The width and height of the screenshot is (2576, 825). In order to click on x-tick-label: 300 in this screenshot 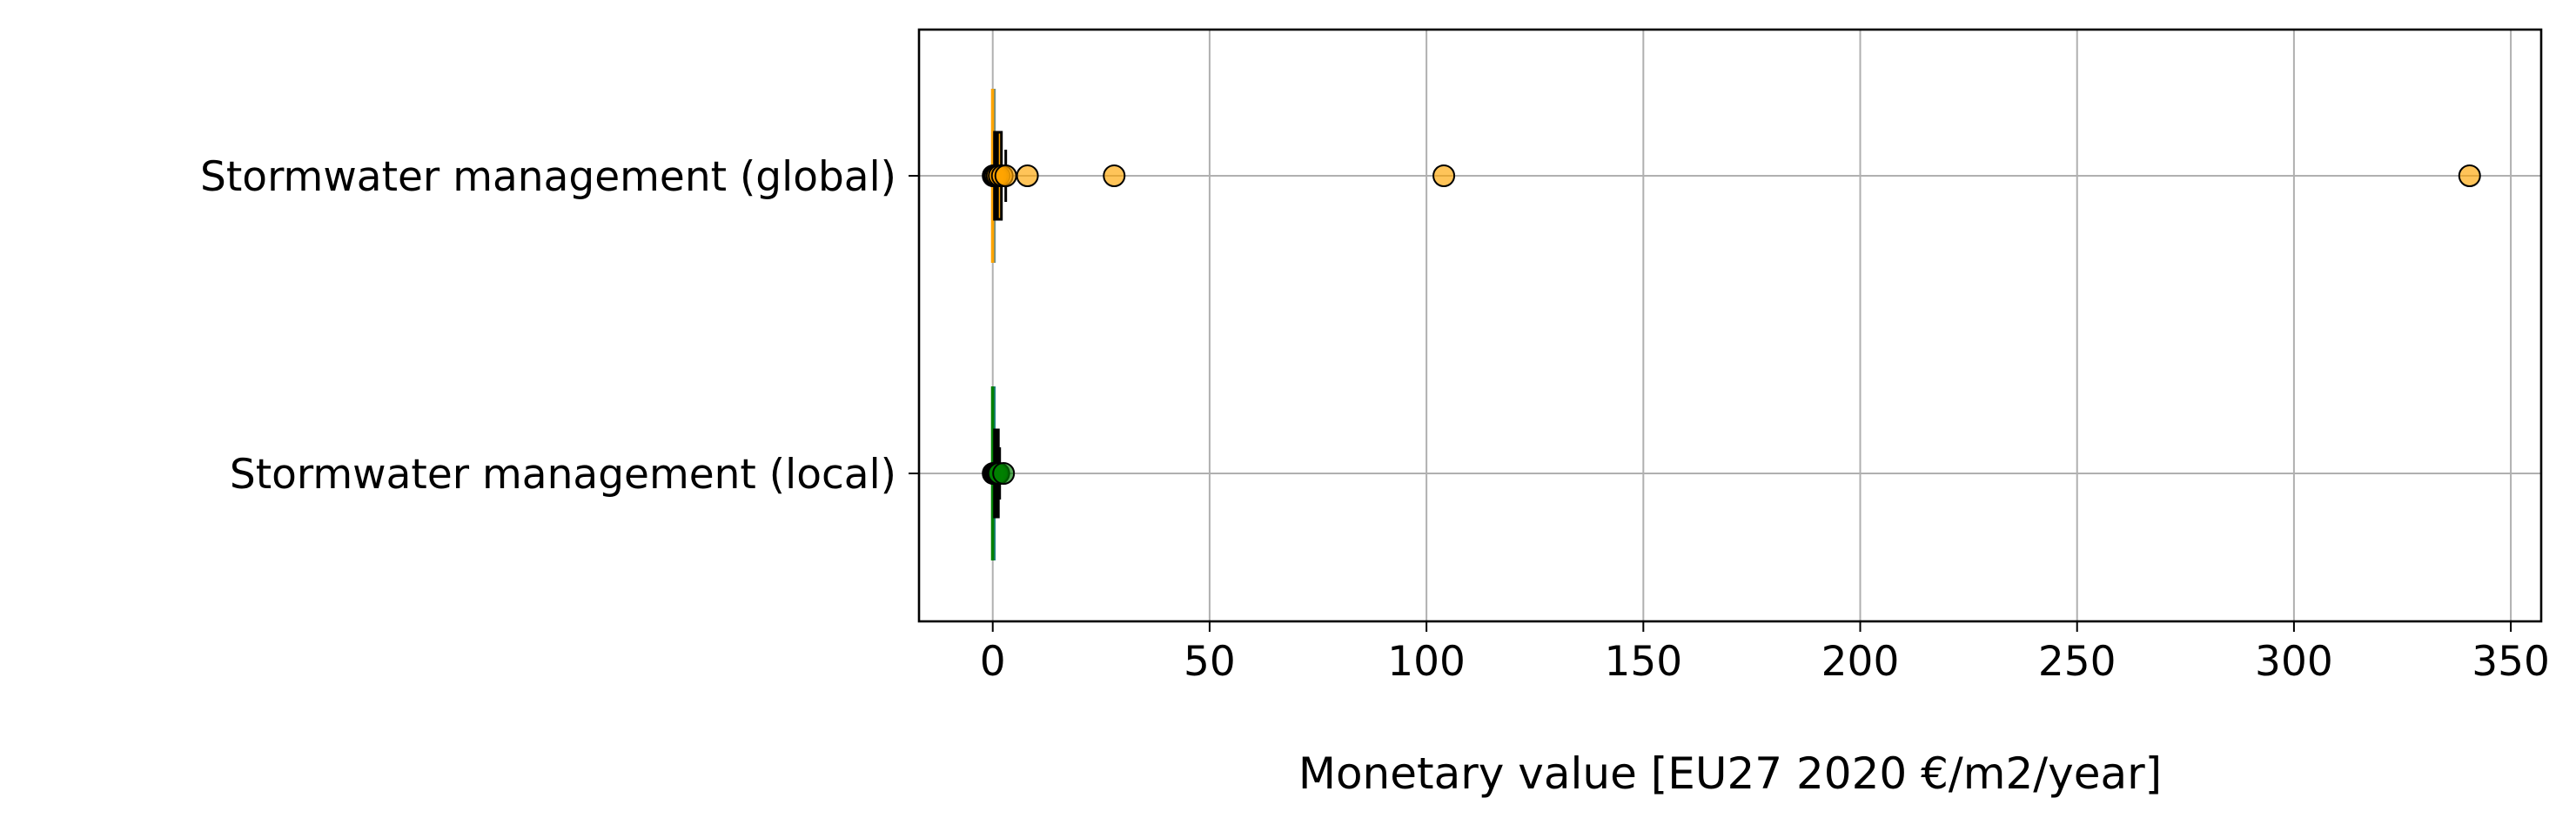, I will do `click(2294, 662)`.